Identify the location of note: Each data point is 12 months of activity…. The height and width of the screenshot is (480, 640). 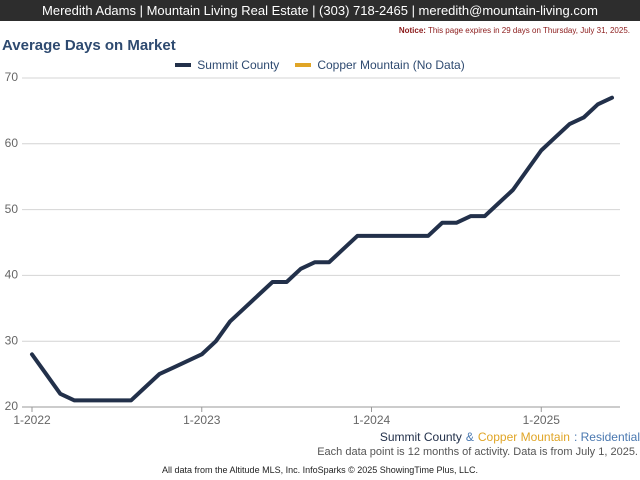
(477, 452).